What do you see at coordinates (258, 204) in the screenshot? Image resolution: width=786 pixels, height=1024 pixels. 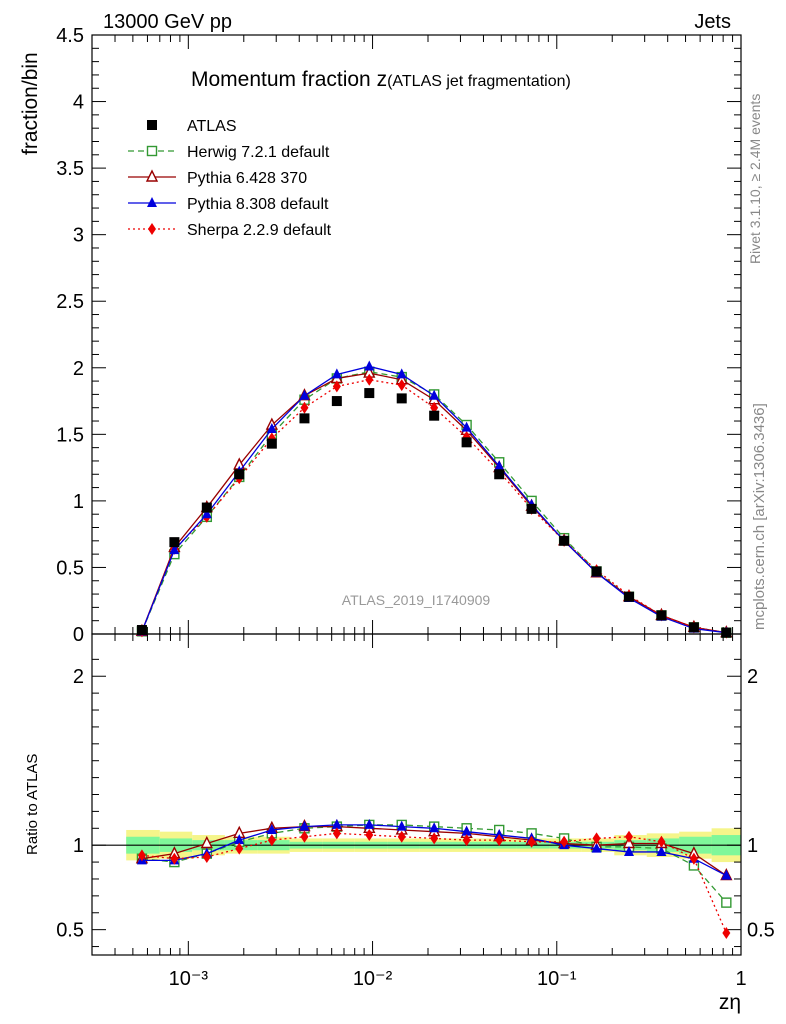 I see `legend-label-pythia8: Pythia 8.308 default` at bounding box center [258, 204].